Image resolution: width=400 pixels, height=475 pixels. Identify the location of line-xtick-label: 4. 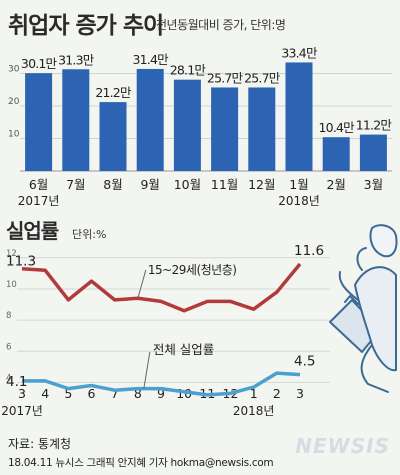
(45, 393).